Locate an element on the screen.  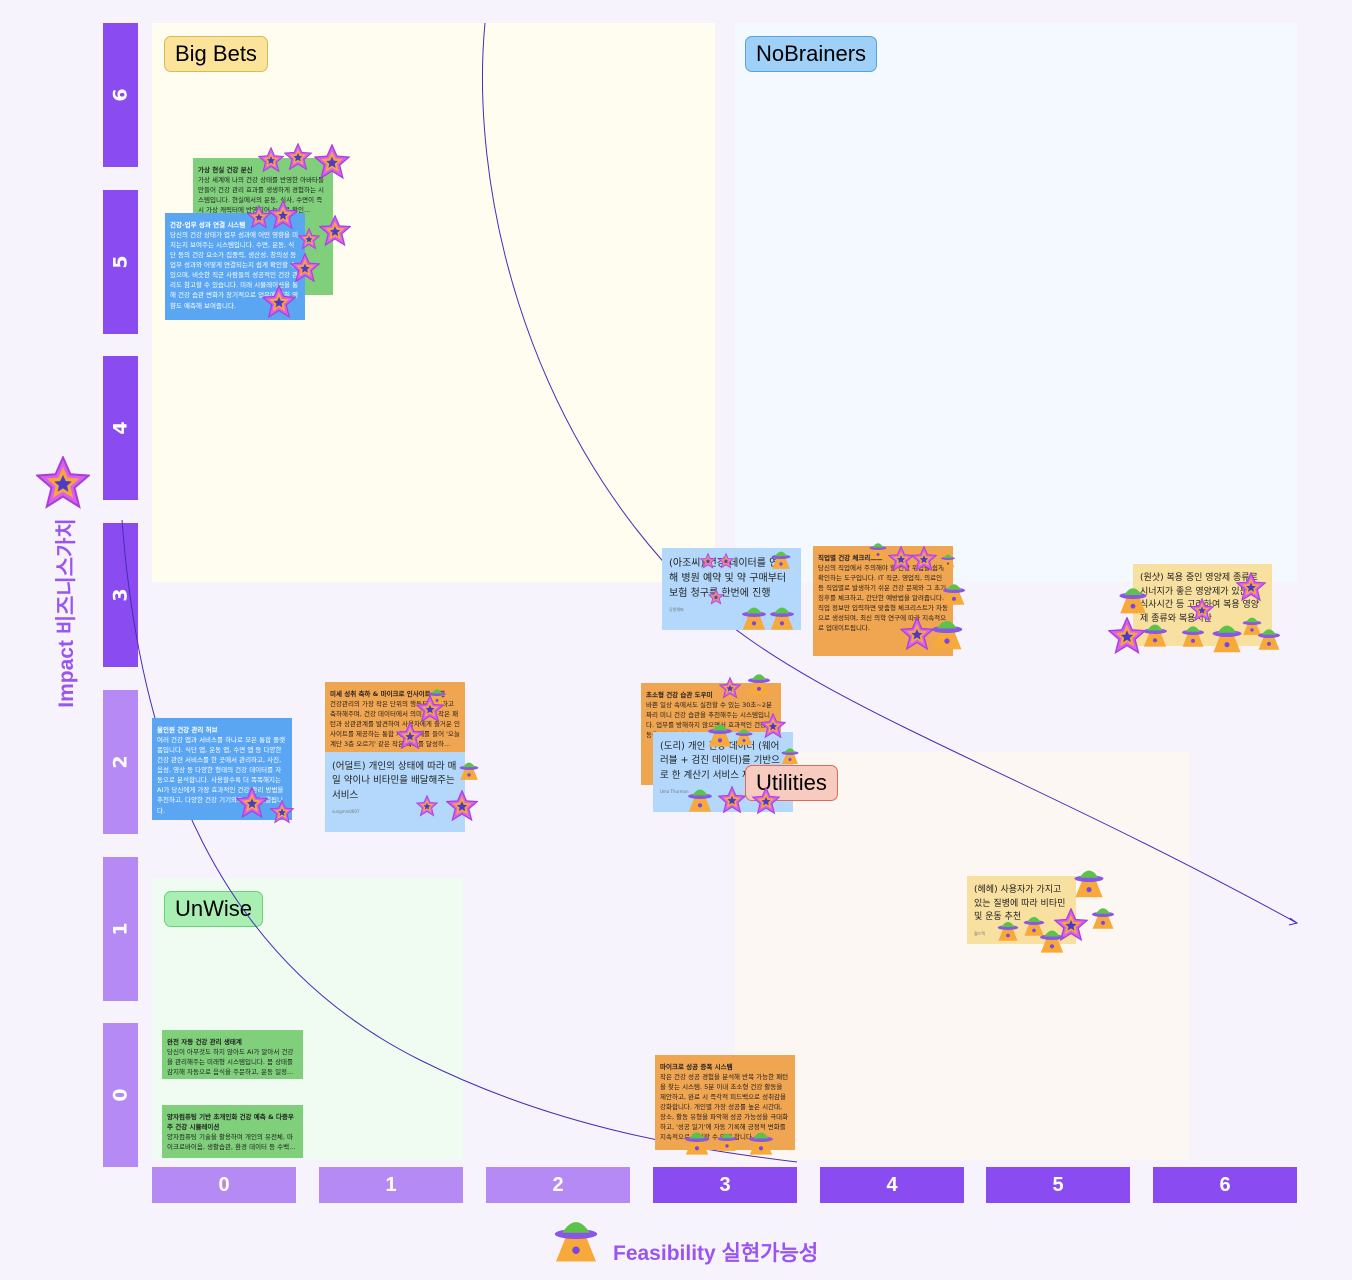
x-tick-1: 1 is located at coordinates (391, 1185).